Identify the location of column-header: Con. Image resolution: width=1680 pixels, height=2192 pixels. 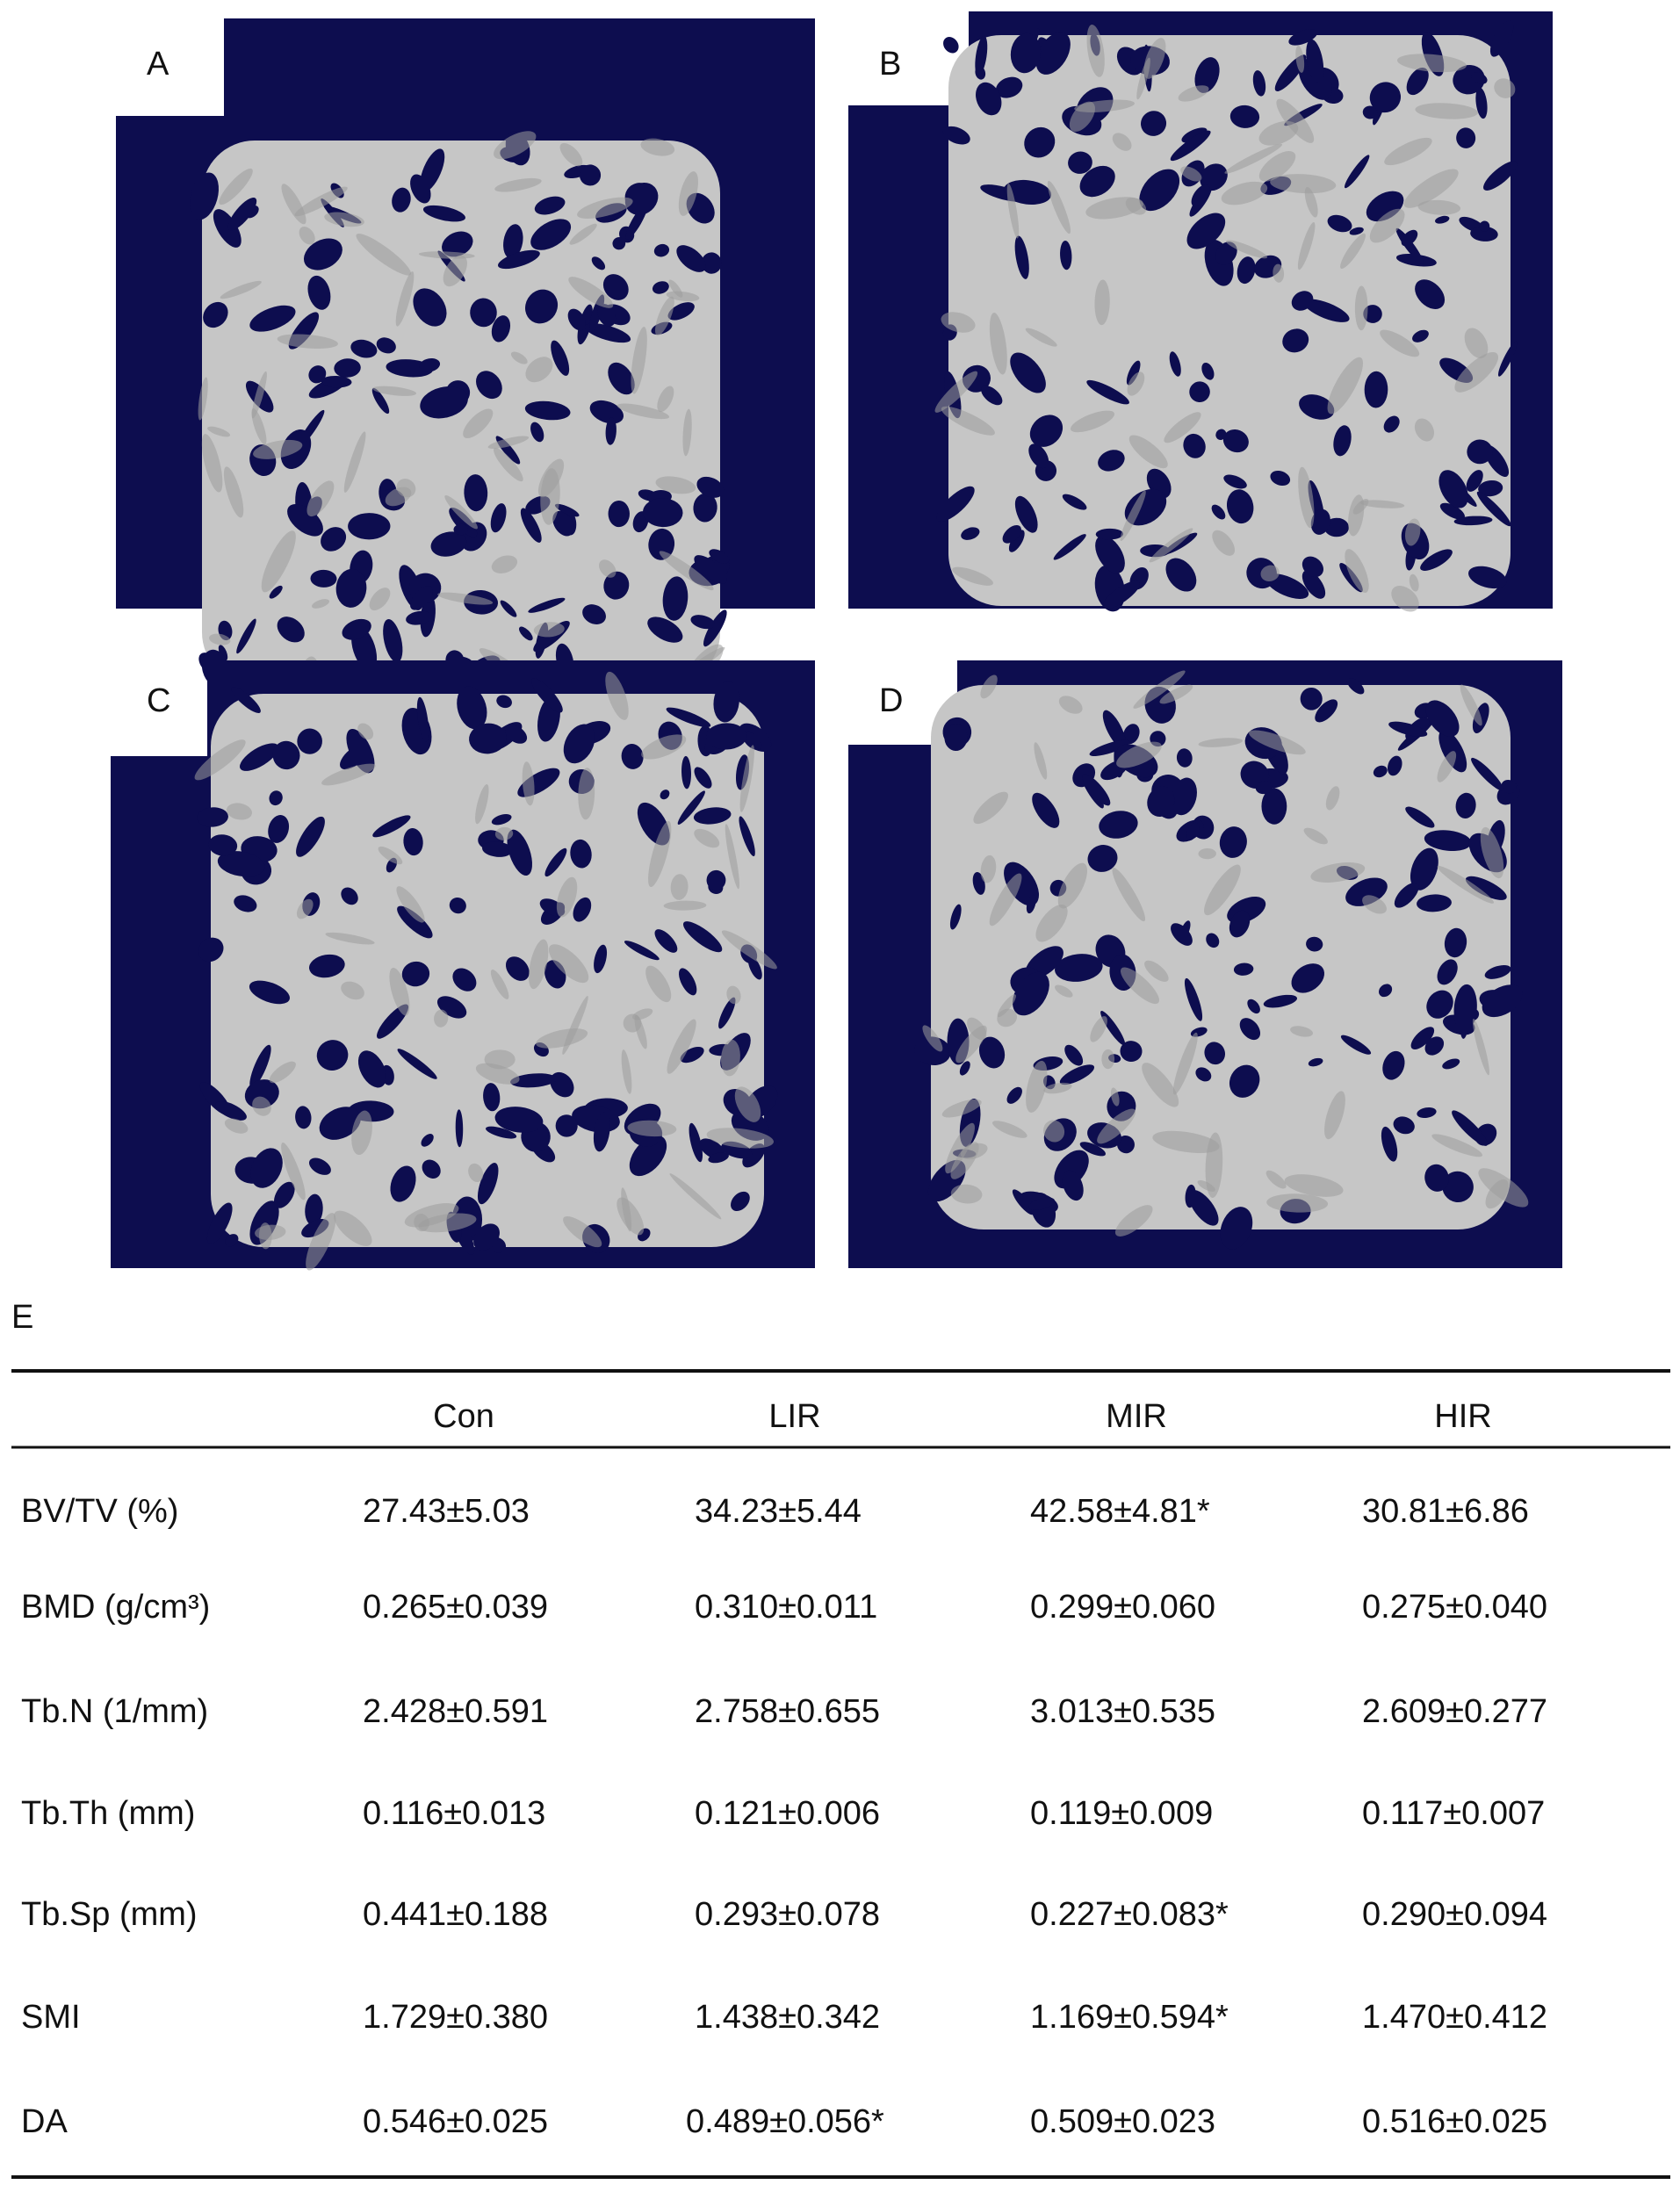
(463, 1416).